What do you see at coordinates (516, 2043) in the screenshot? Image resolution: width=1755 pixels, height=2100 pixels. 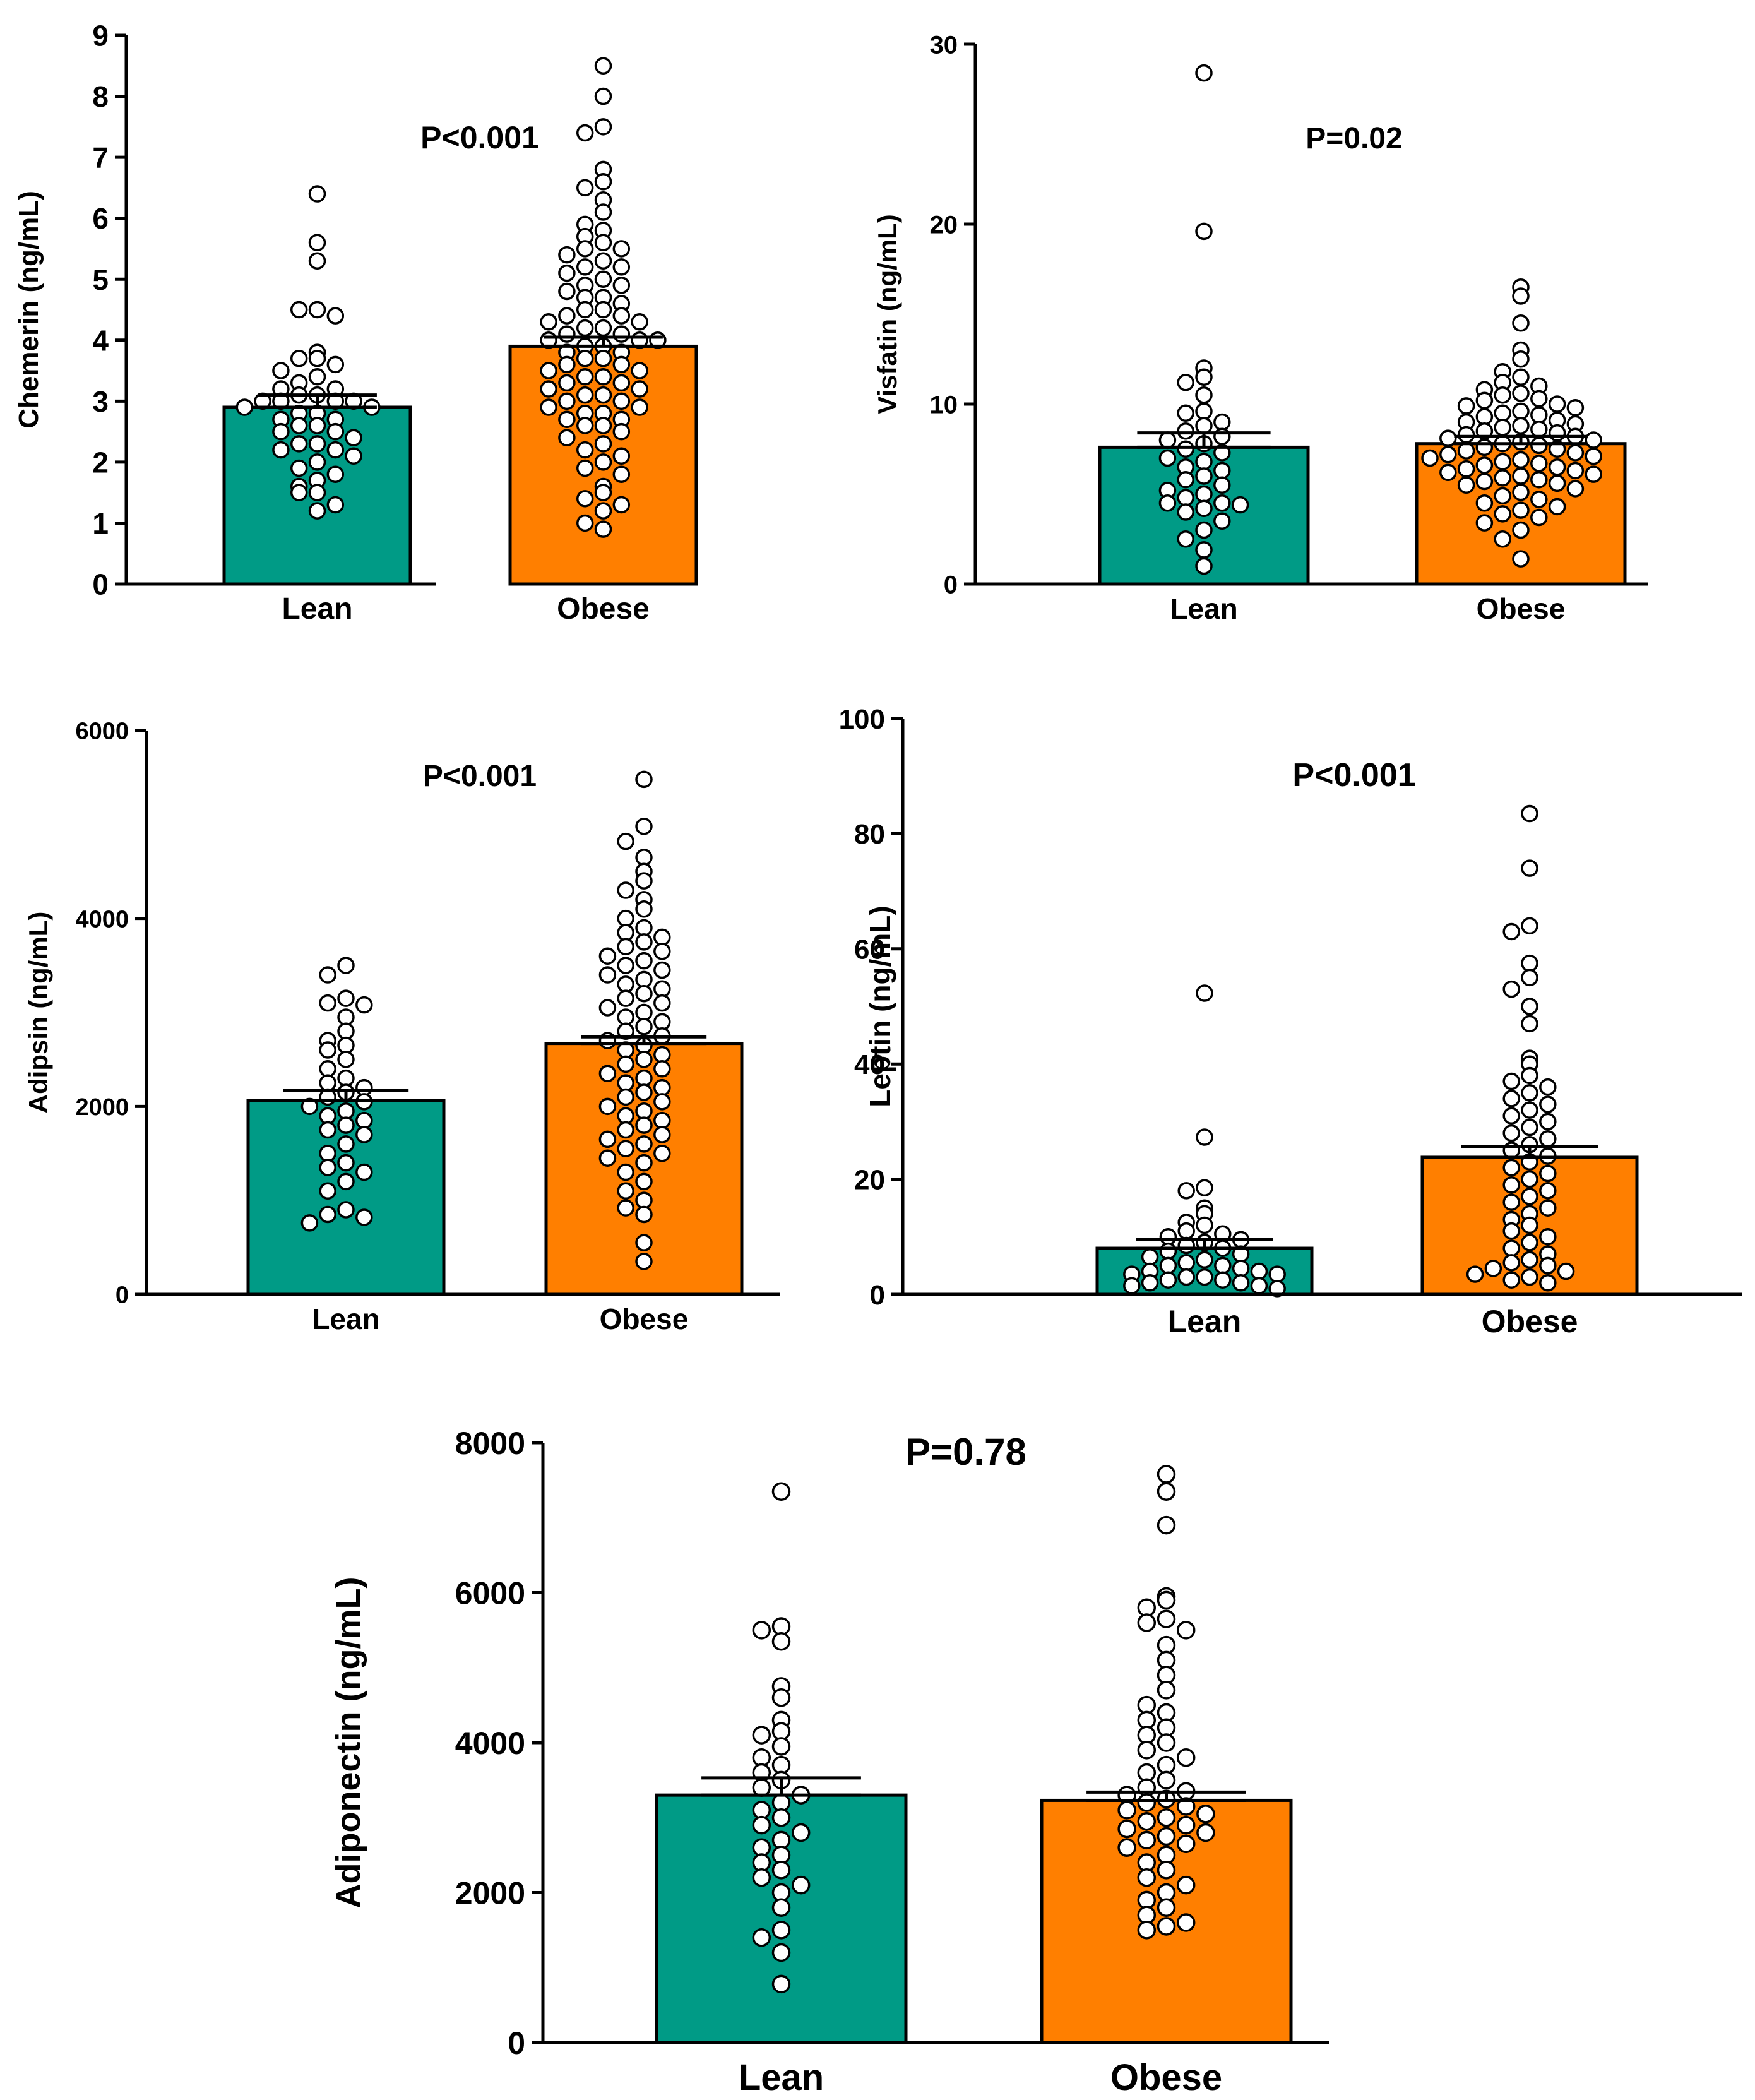 I see `y-tick-label: 0` at bounding box center [516, 2043].